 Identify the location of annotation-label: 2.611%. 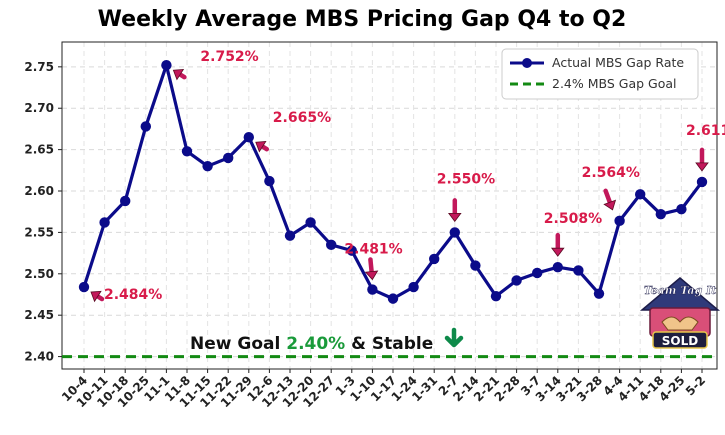
(705, 131).